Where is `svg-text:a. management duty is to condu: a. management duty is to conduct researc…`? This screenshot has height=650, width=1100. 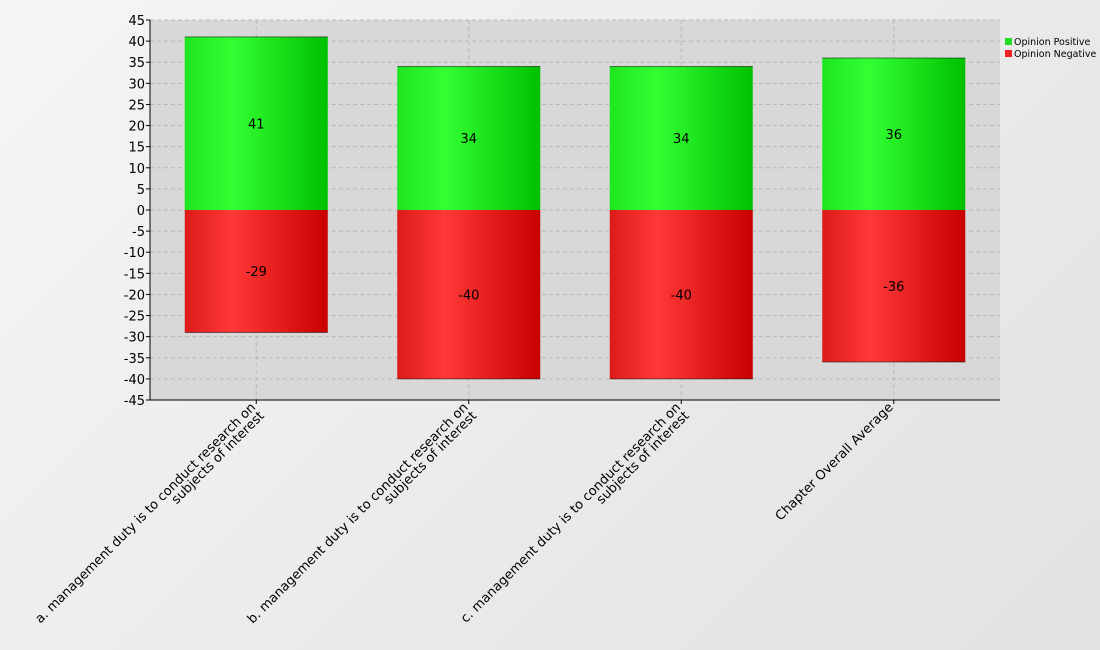 svg-text:a. management duty is to condu: a. management duty is to conduct researc… is located at coordinates (146, 513).